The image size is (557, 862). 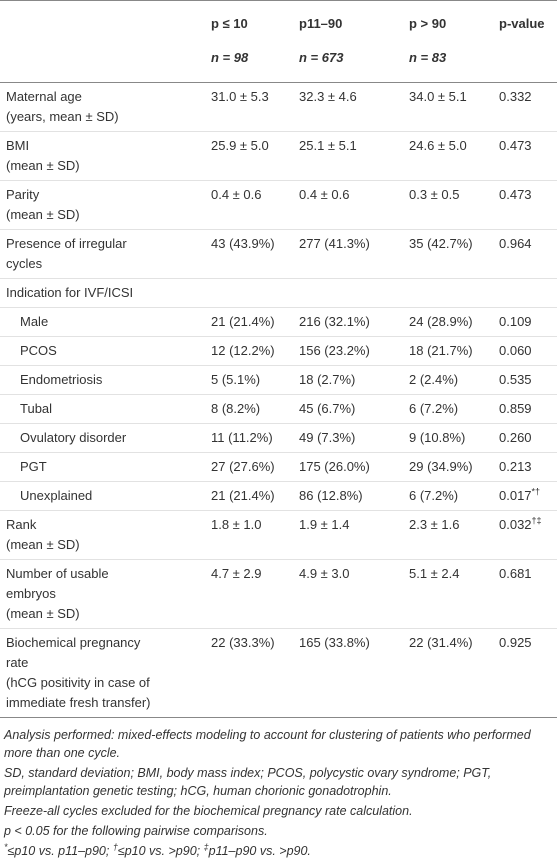 I want to click on footnote-text: ≤p10 vs. >p90;, so click(x=160, y=851).